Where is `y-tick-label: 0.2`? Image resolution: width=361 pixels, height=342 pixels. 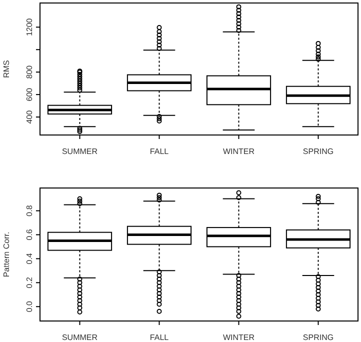 y-tick-label: 0.2 is located at coordinates (29, 282).